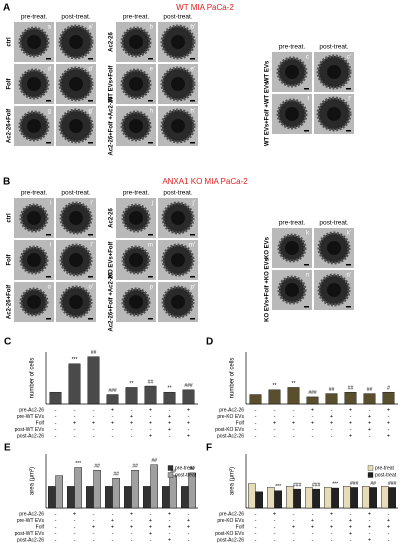 This screenshot has width=407, height=550. Describe the element at coordinates (112, 260) in the screenshot. I see `row-label: KO EVs+Folf` at that location.